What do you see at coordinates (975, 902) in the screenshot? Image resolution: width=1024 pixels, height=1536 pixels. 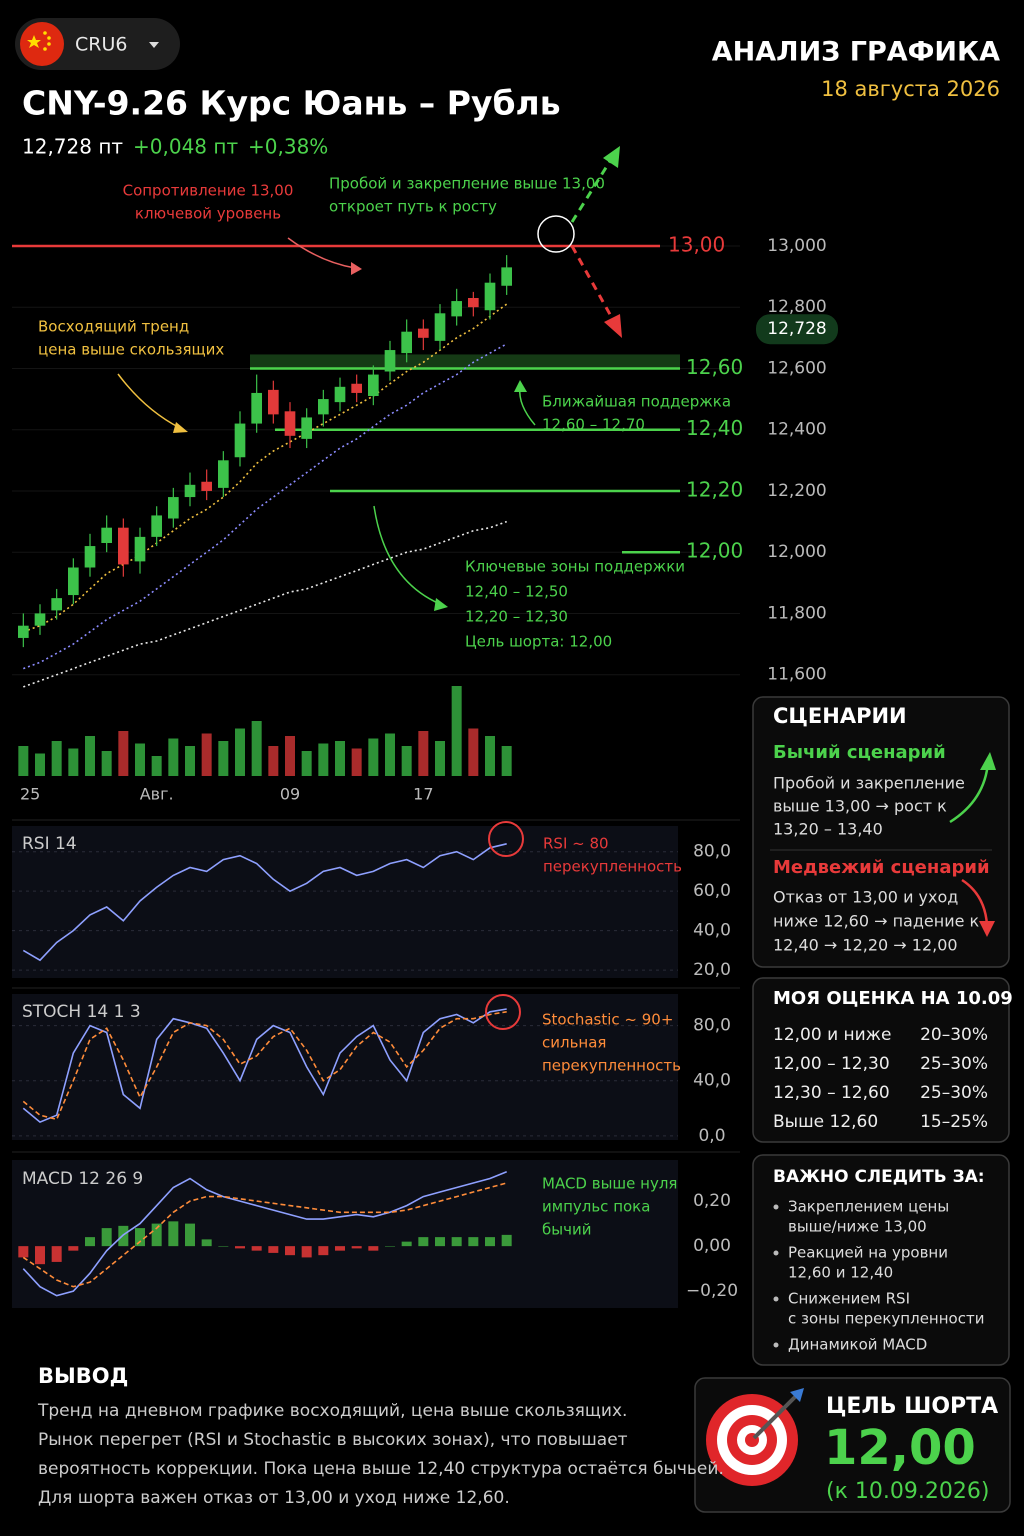 I see `bear-icon` at bounding box center [975, 902].